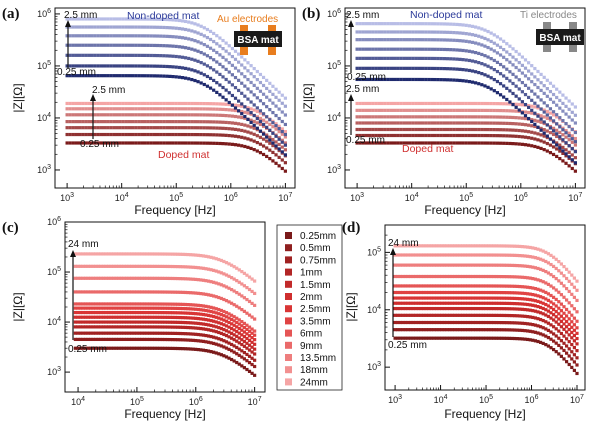 Image resolution: width=600 pixels, height=425 pixels. I want to click on panel-b-d-label: Doped mat, so click(427, 149).